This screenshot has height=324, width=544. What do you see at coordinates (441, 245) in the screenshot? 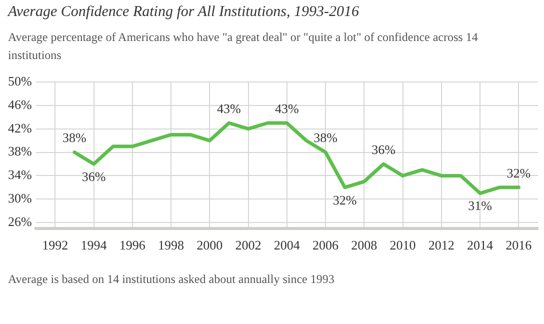
I see `x-tick-label: 2012` at bounding box center [441, 245].